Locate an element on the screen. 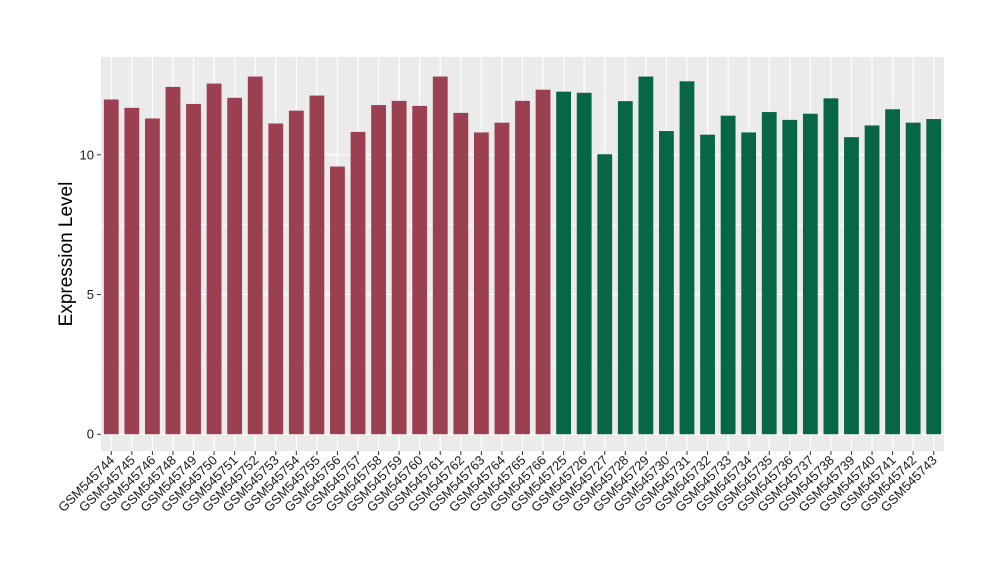 This screenshot has width=1000, height=580. bar-GSM545740 is located at coordinates (872, 280).